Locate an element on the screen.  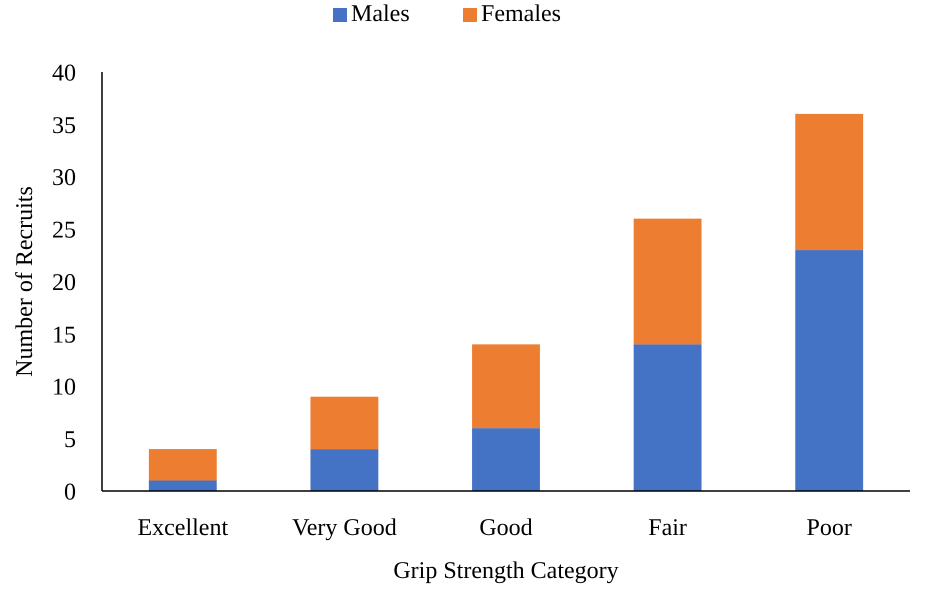
y-tick-label: 0 is located at coordinates (70, 492).